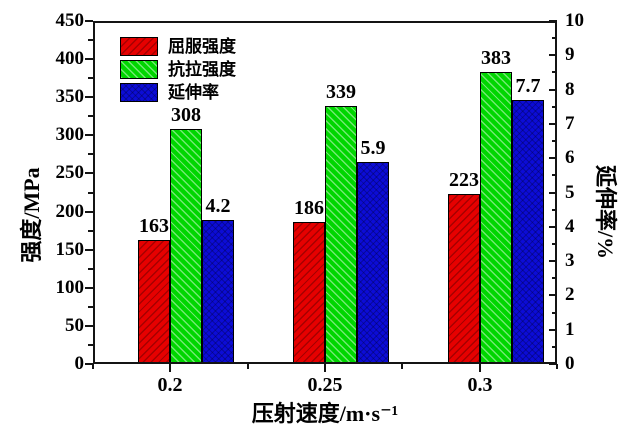 The height and width of the screenshot is (433, 630). What do you see at coordinates (570, 157) in the screenshot?
I see `right-axis-tick-label: 6` at bounding box center [570, 157].